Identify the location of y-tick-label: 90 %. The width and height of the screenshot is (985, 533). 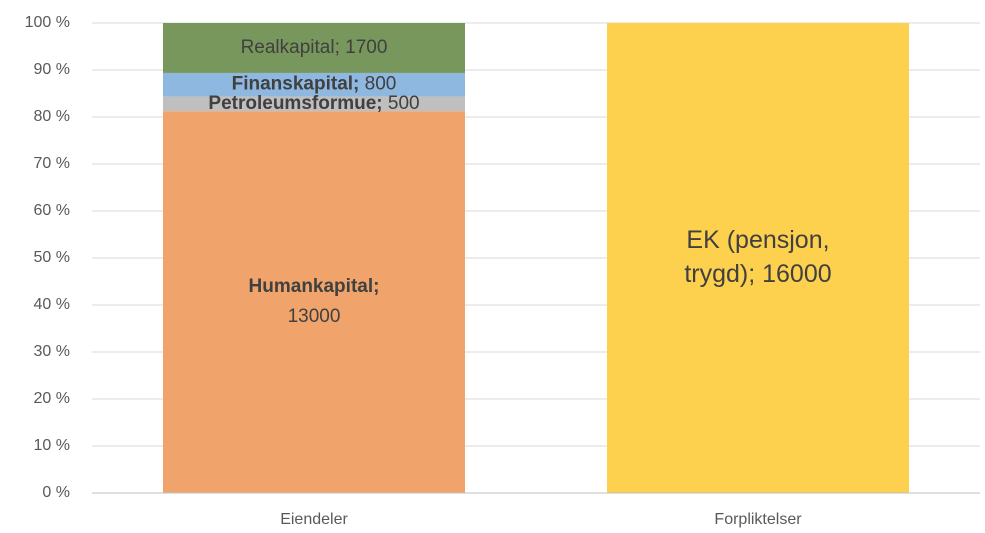
(52, 69).